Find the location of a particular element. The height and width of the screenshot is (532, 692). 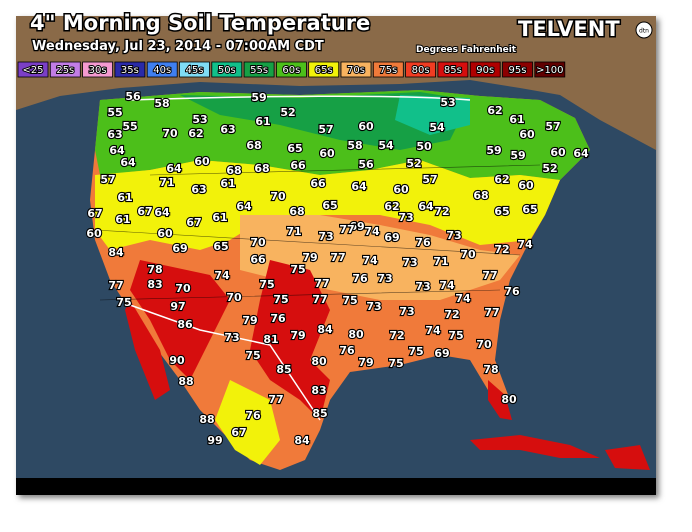

station-value: 78 is located at coordinates (490, 369).